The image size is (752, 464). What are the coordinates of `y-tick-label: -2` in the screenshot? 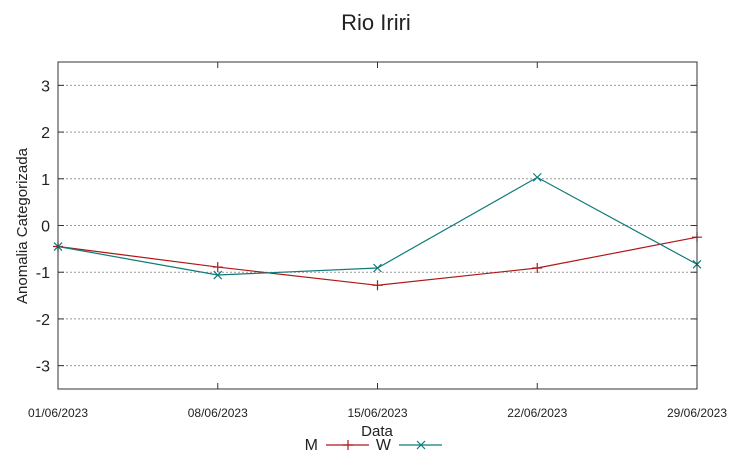 It's located at (43, 320).